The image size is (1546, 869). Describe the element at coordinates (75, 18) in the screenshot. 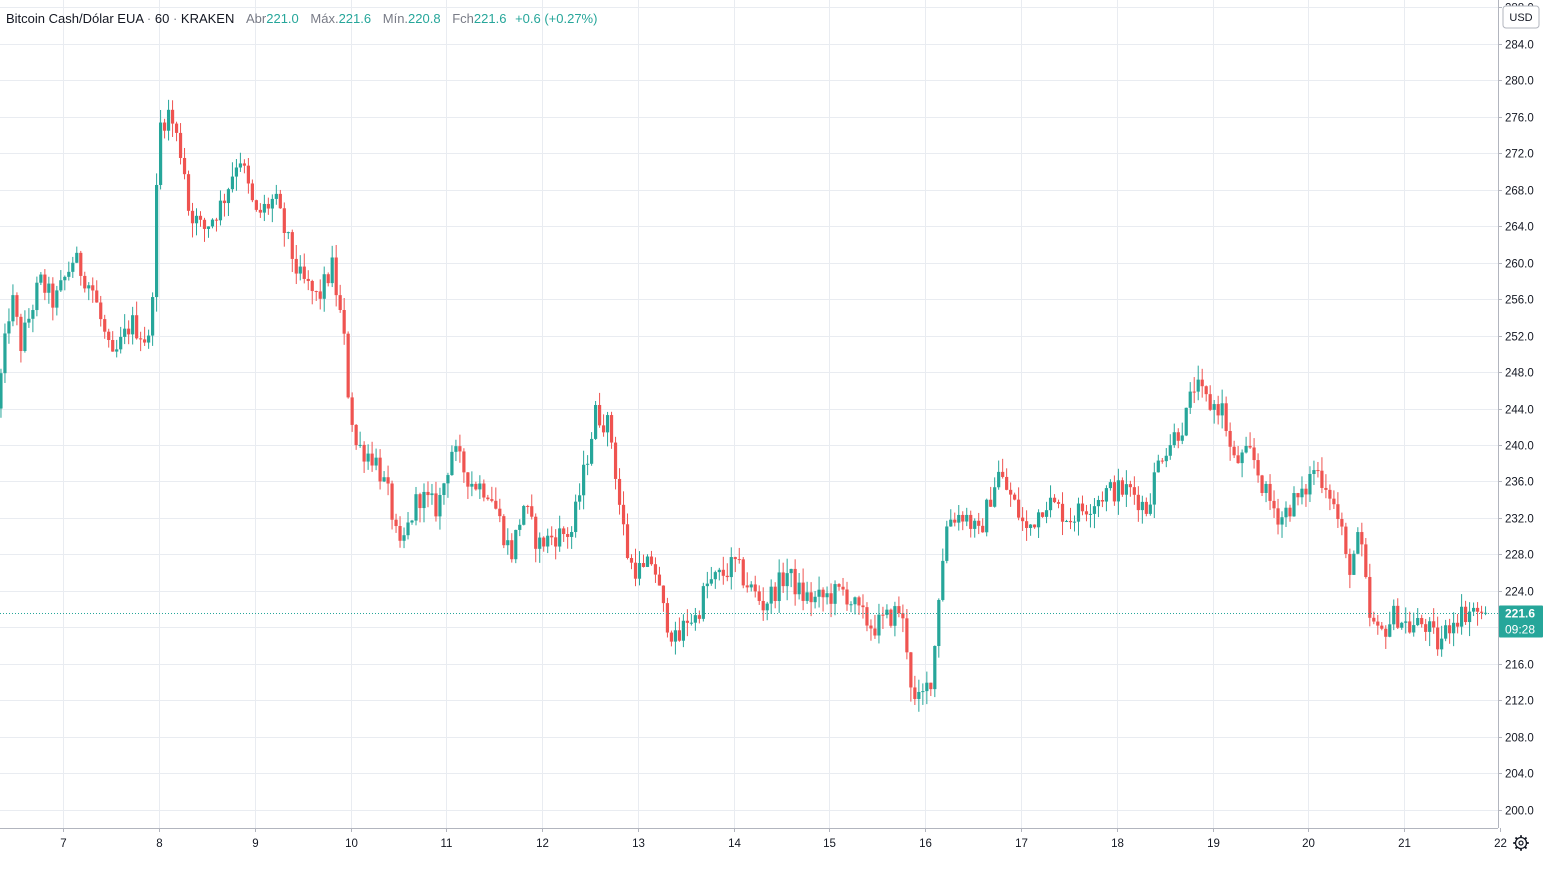

I see `symbol-name: Bitcoin Cash/Dólar EUA` at that location.